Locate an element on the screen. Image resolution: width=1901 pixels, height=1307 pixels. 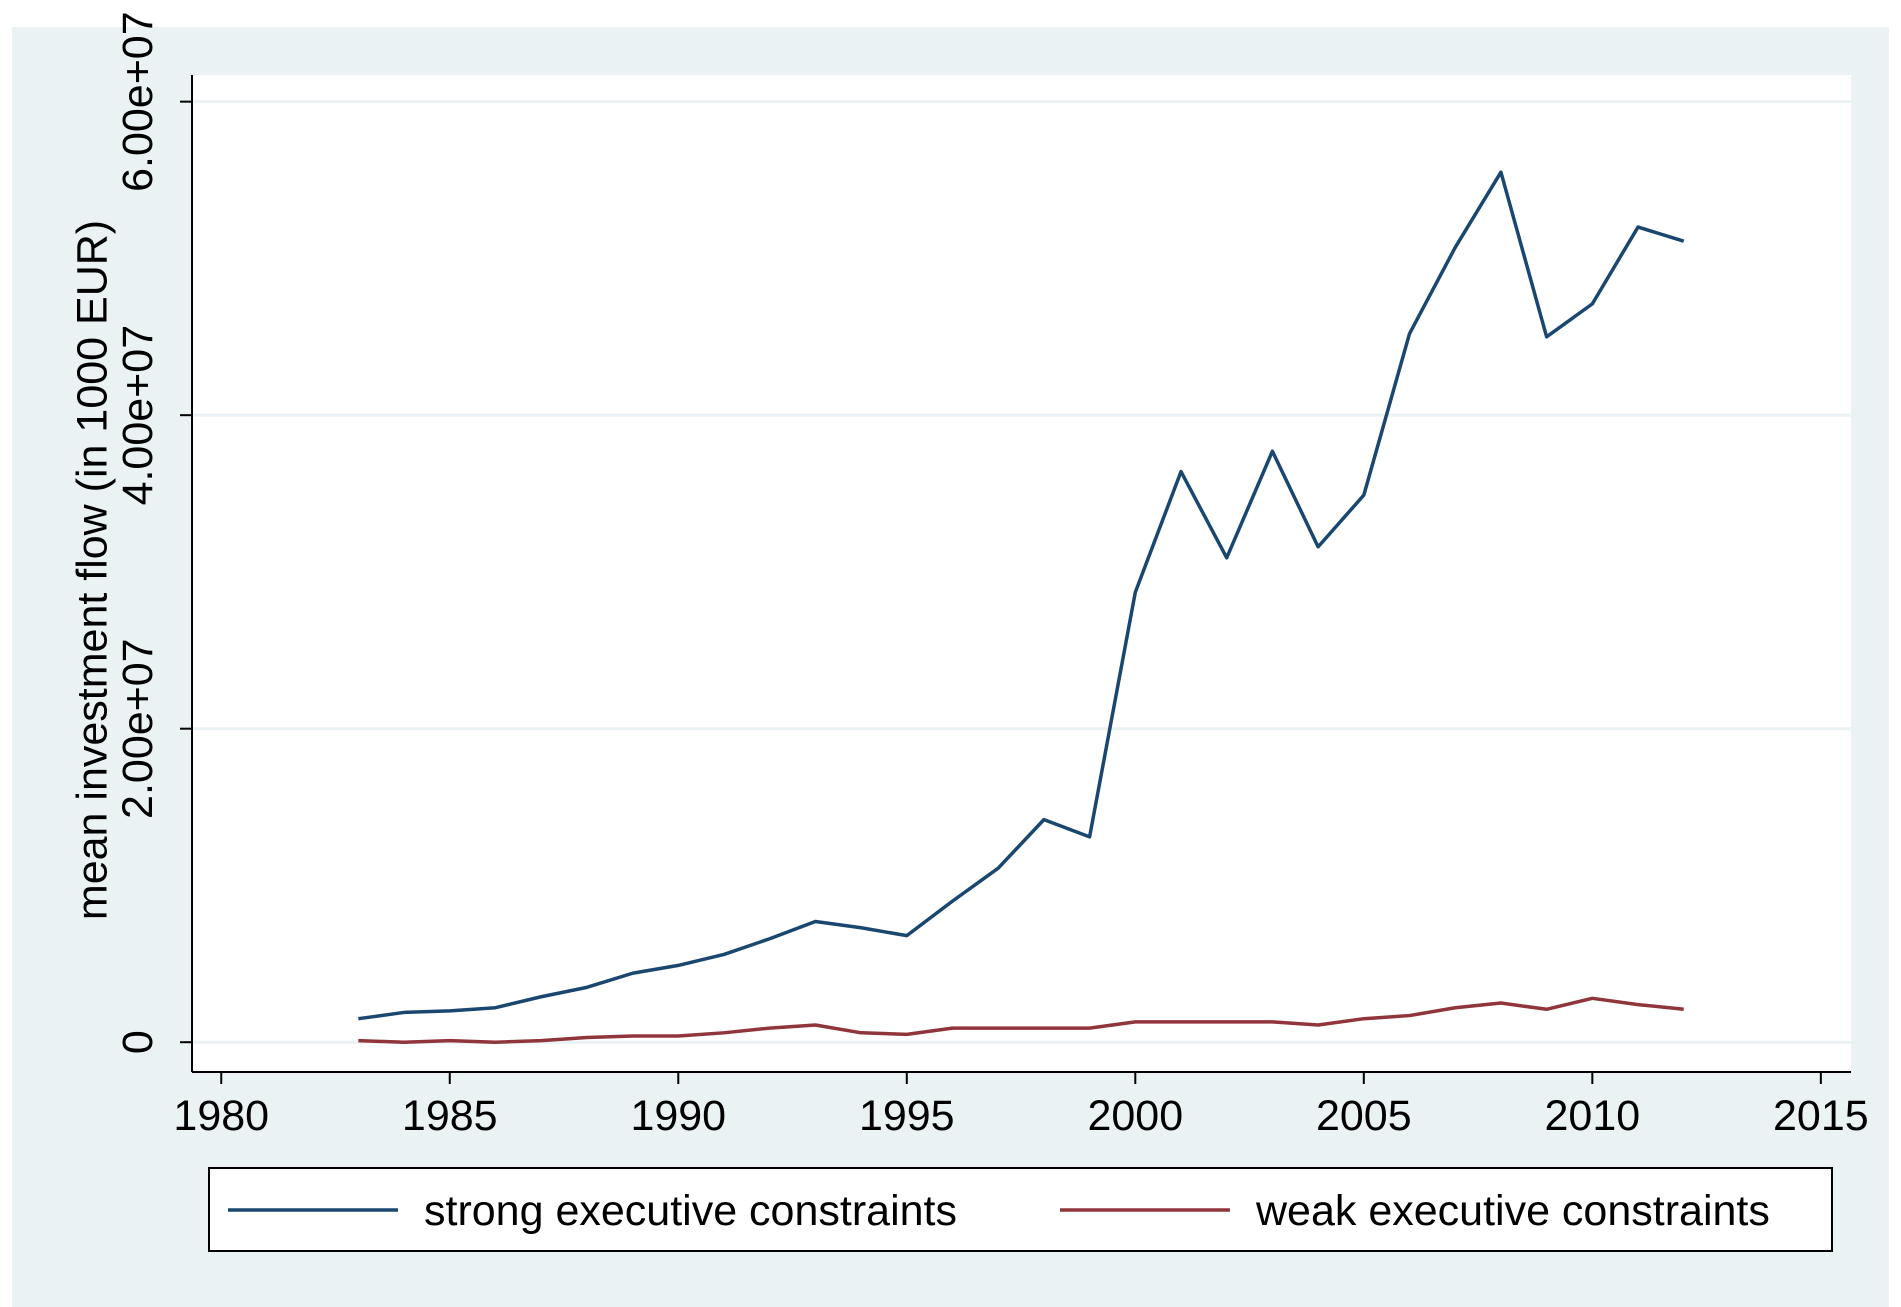
x-tick-label: 1980 is located at coordinates (221, 1116).